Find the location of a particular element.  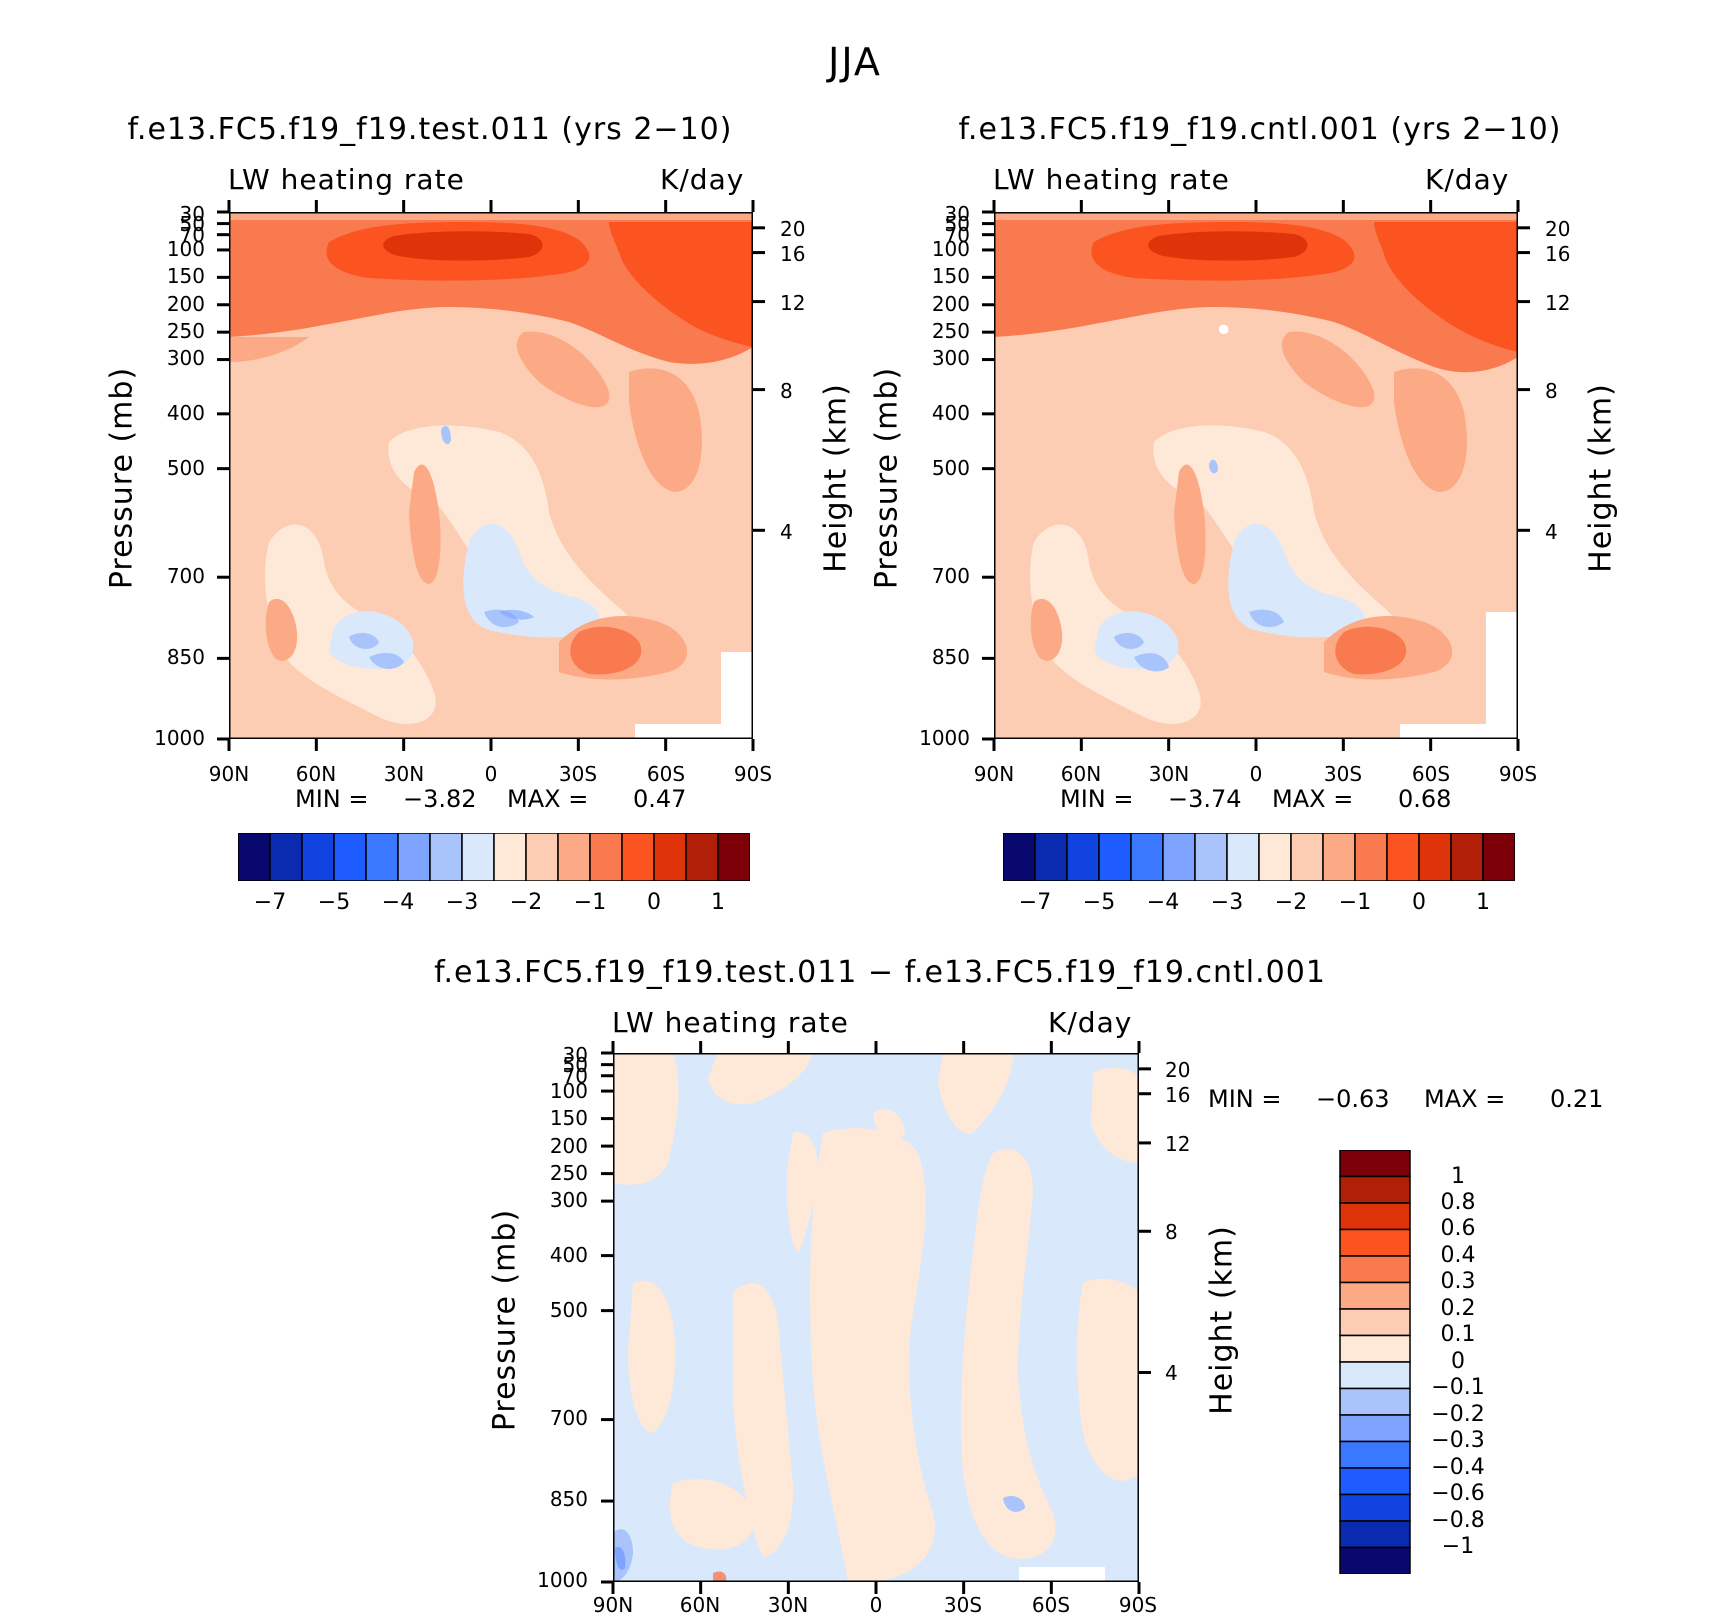

colorbar-label: −0.4 is located at coordinates (1458, 1467).